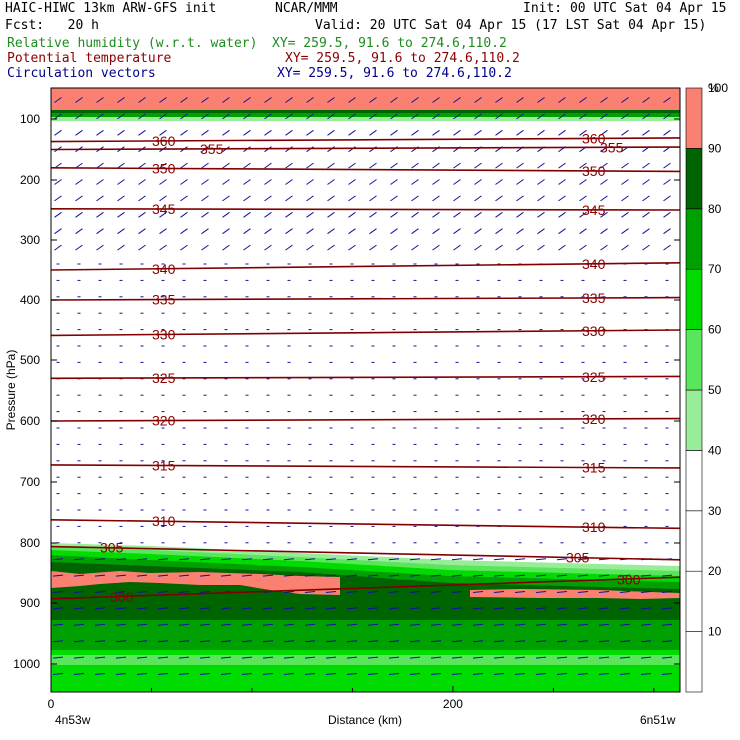 This screenshot has width=740, height=740. What do you see at coordinates (30, 603) in the screenshot?
I see `y-tick-label: 900` at bounding box center [30, 603].